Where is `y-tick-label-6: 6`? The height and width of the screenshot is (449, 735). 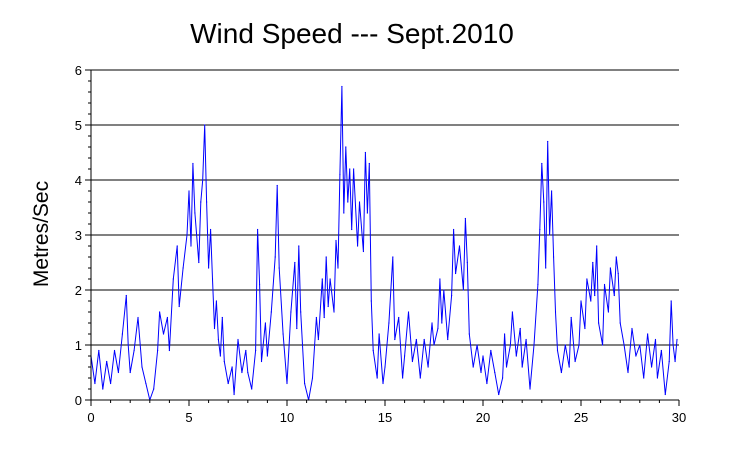 y-tick-label-6: 6 is located at coordinates (78, 70).